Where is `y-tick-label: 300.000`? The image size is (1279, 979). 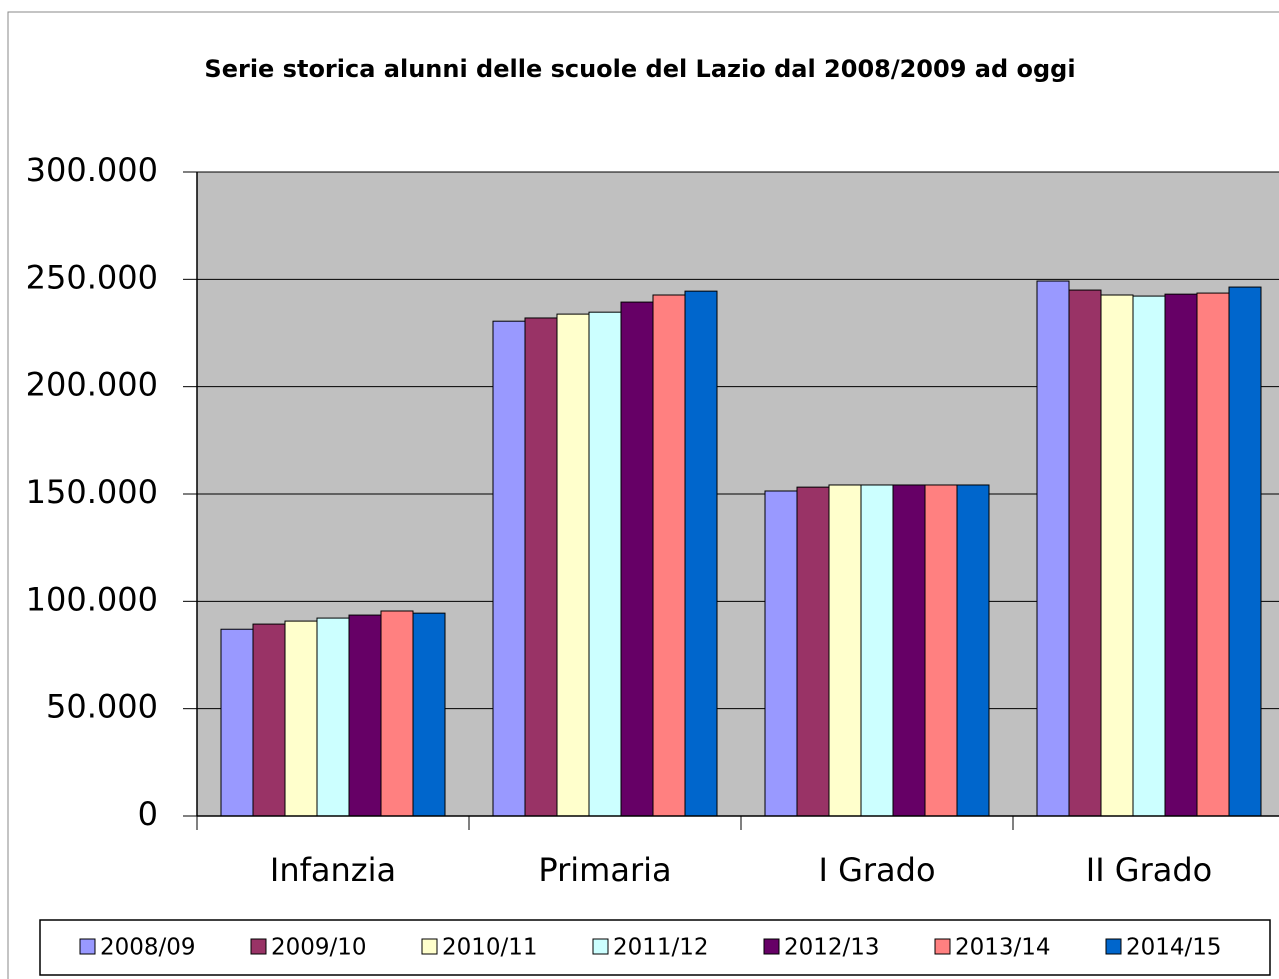
y-tick-label: 300.000 is located at coordinates (92, 170).